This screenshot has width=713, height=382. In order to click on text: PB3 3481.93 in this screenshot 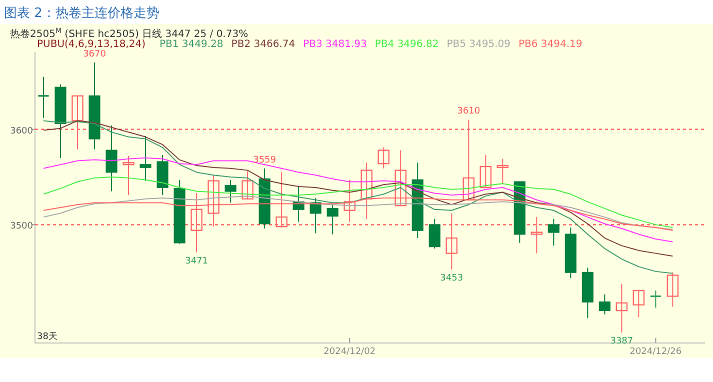, I will do `click(335, 44)`.